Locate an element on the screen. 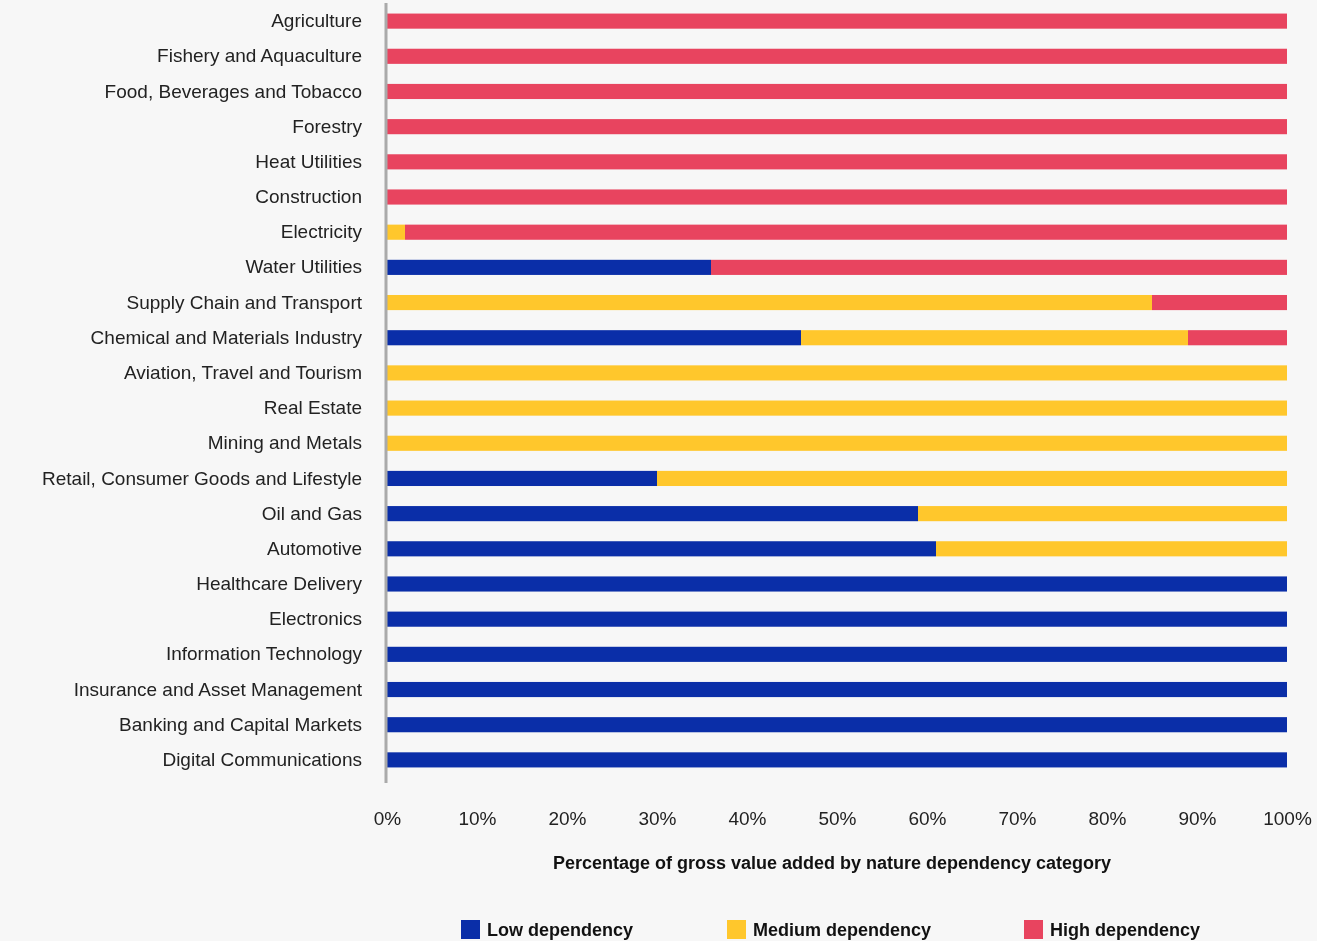 Image resolution: width=1317 pixels, height=941 pixels. y-tick-label: Aviation, Travel and Tourism is located at coordinates (243, 372).